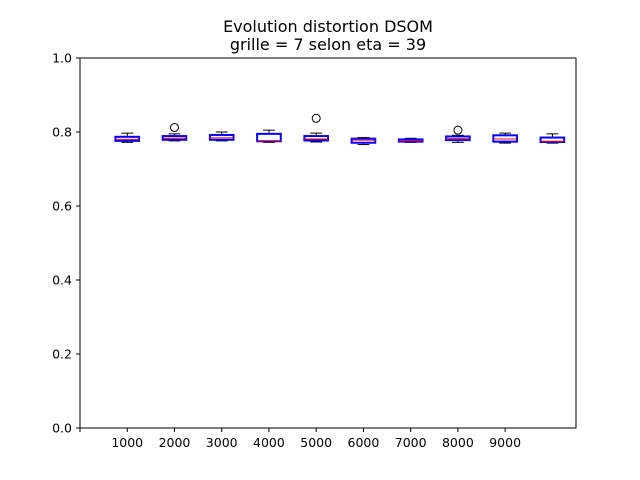  Describe the element at coordinates (364, 442) in the screenshot. I see `x-tick-label: 6000` at that location.